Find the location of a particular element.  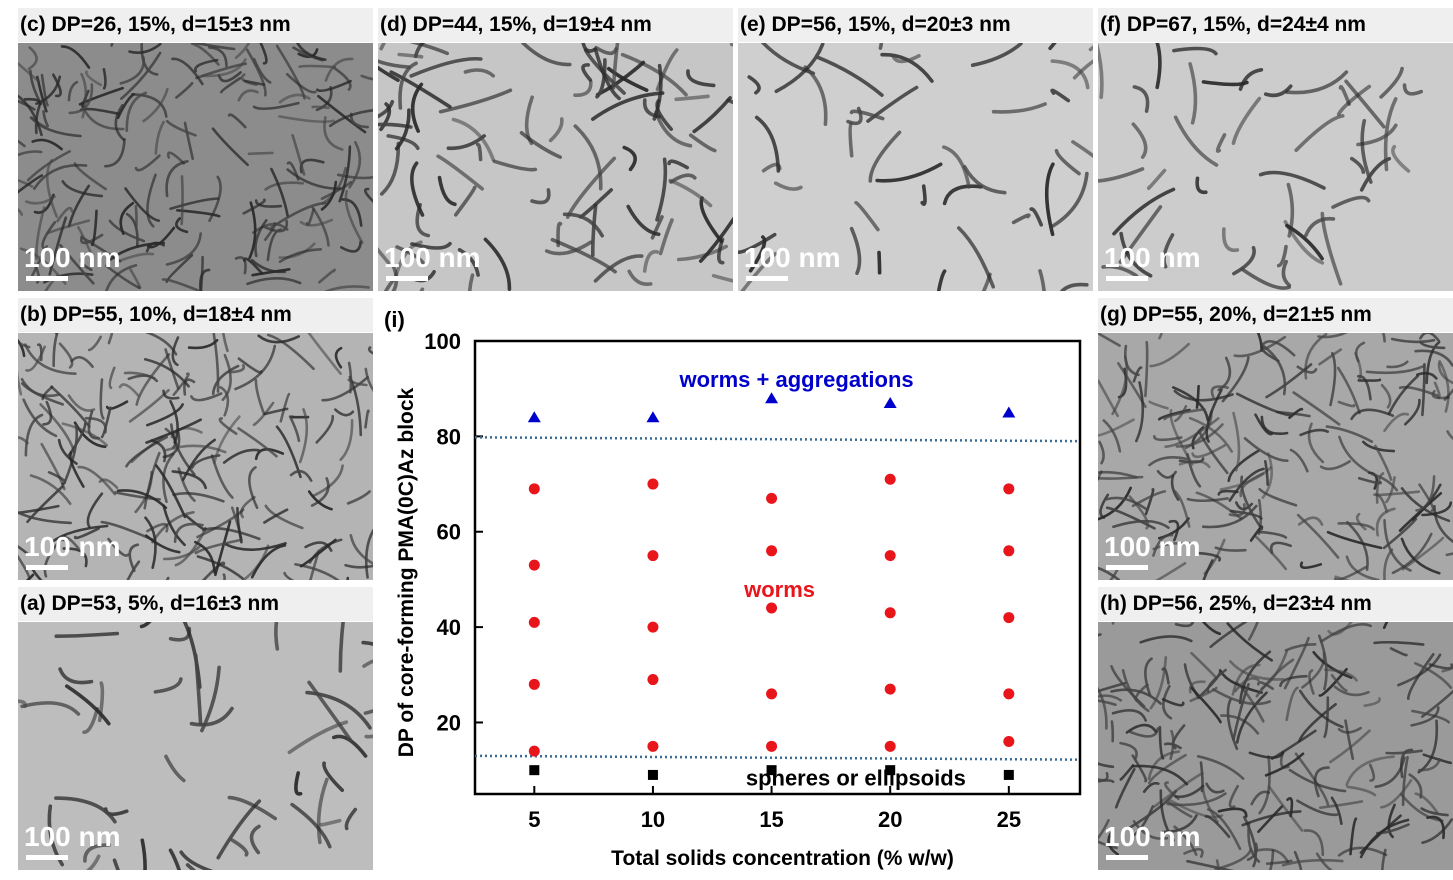

tem-panel-e: (e) DP=56, 15%, d=20±3 nm 100 nm is located at coordinates (915, 149).